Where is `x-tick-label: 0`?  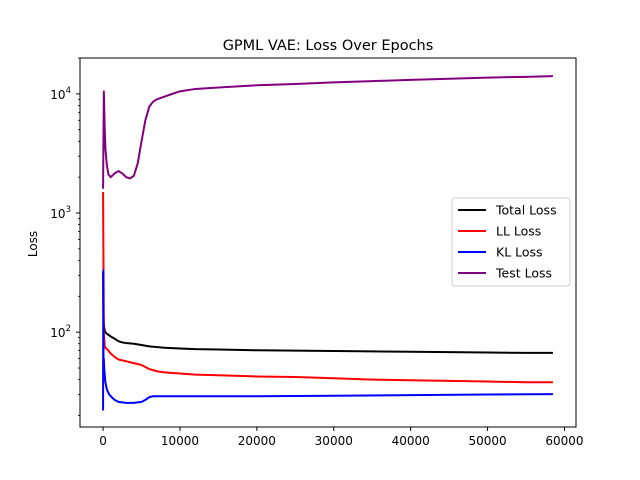
x-tick-label: 0 is located at coordinates (103, 441).